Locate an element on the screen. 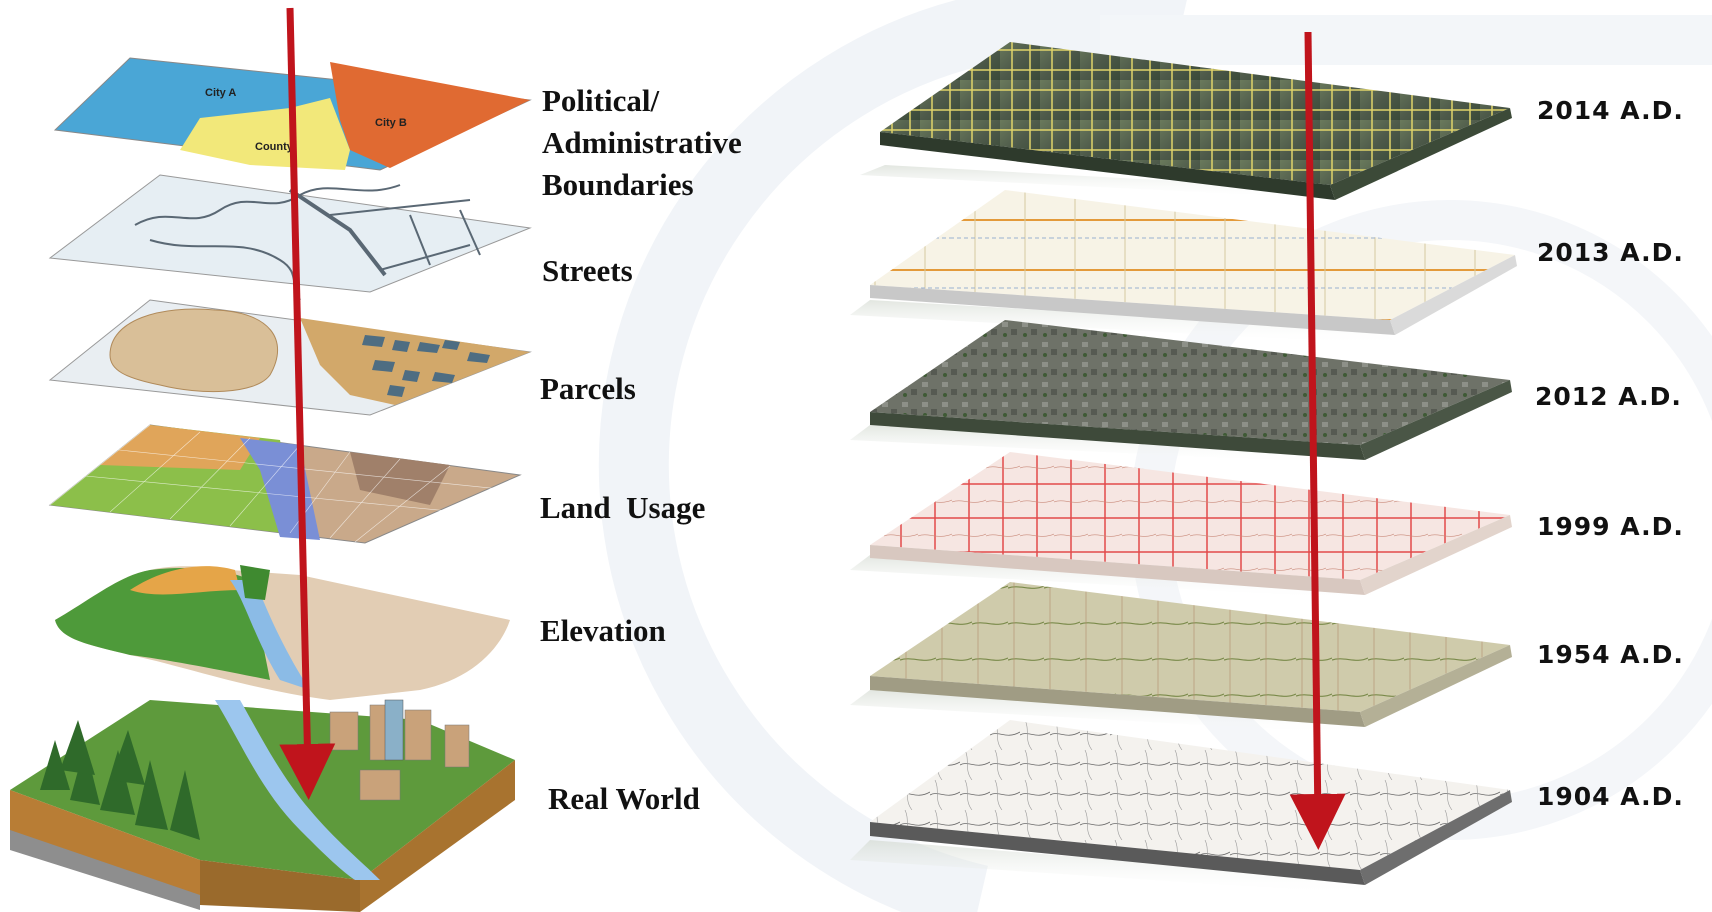 The width and height of the screenshot is (1712, 912). map-slab-1904 is located at coordinates (1181, 807).